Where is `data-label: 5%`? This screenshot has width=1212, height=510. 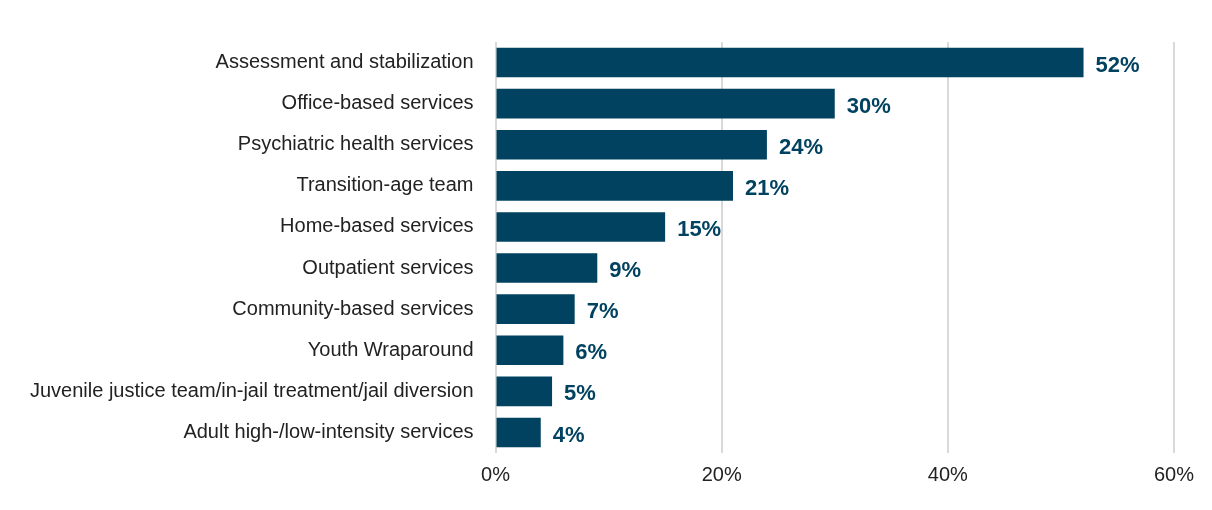
data-label: 5% is located at coordinates (580, 393).